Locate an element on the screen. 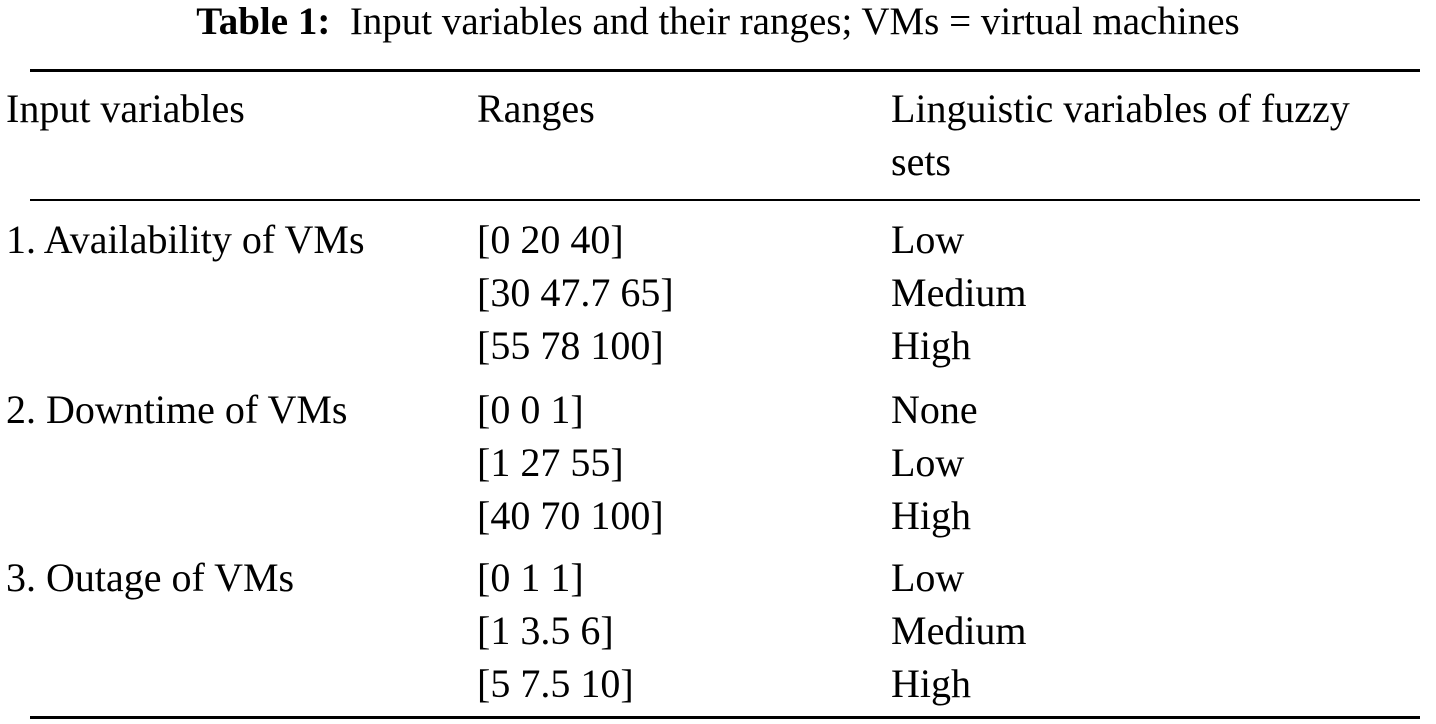 This screenshot has width=1436, height=724. header-input-variables: Input variables is located at coordinates (125, 108).